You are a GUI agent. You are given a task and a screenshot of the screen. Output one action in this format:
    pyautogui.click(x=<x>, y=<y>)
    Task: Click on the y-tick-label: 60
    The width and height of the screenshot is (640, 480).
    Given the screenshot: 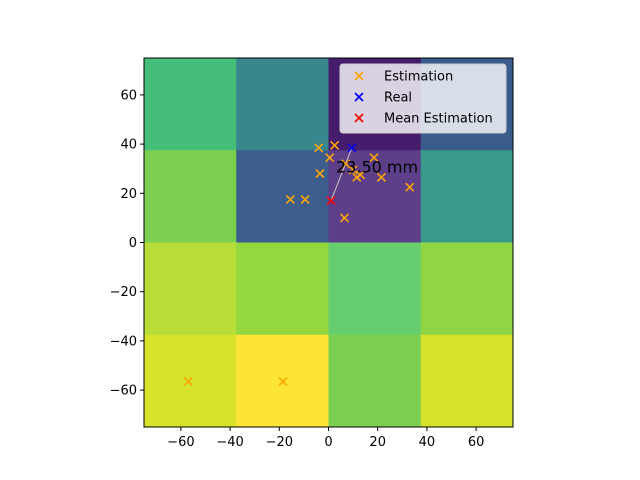 What is the action you would take?
    pyautogui.click(x=128, y=95)
    